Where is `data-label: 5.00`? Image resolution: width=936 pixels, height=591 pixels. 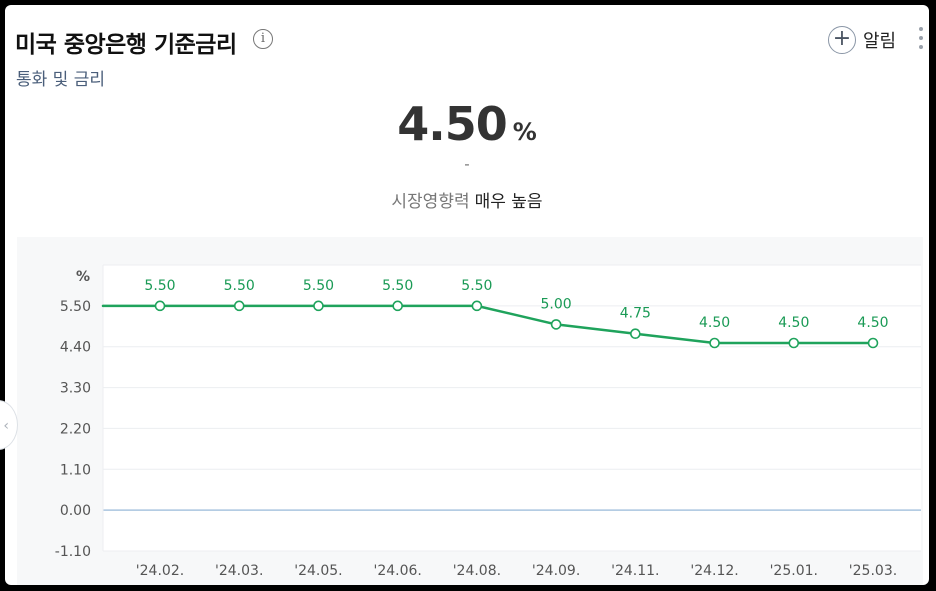 data-label: 5.00 is located at coordinates (556, 304).